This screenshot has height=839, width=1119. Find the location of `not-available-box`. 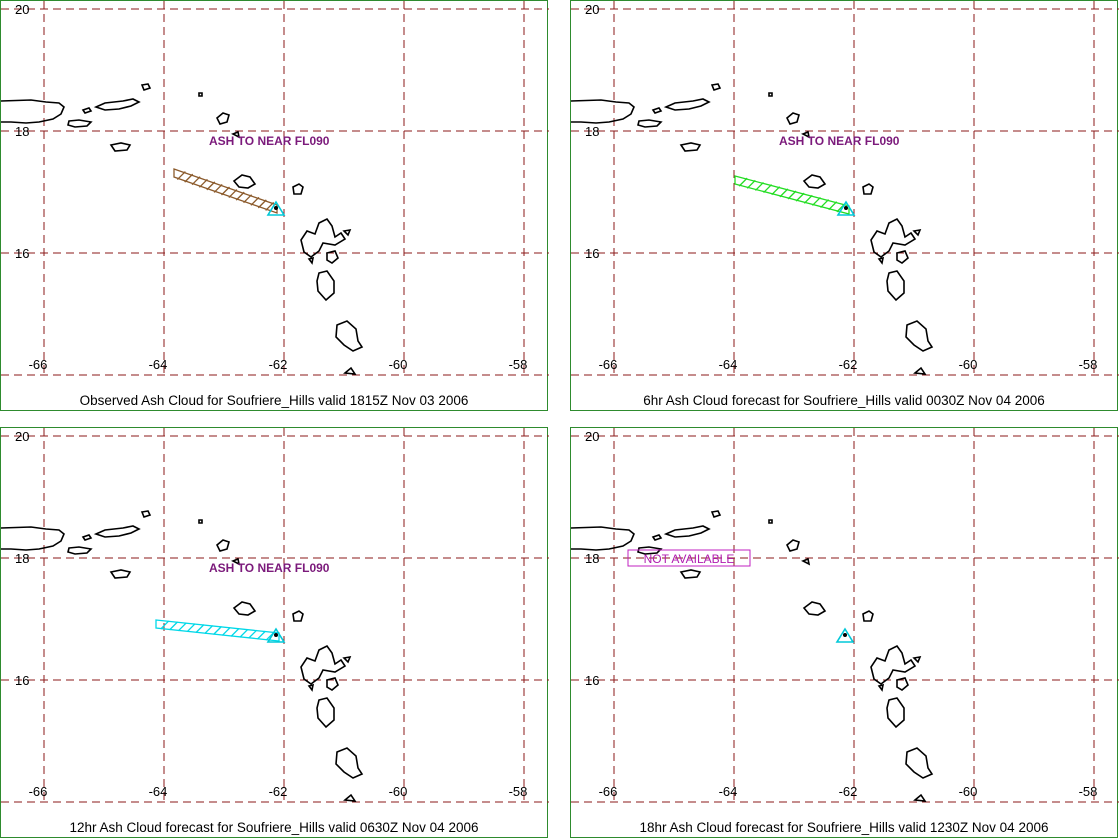

not-available-box is located at coordinates (689, 558).